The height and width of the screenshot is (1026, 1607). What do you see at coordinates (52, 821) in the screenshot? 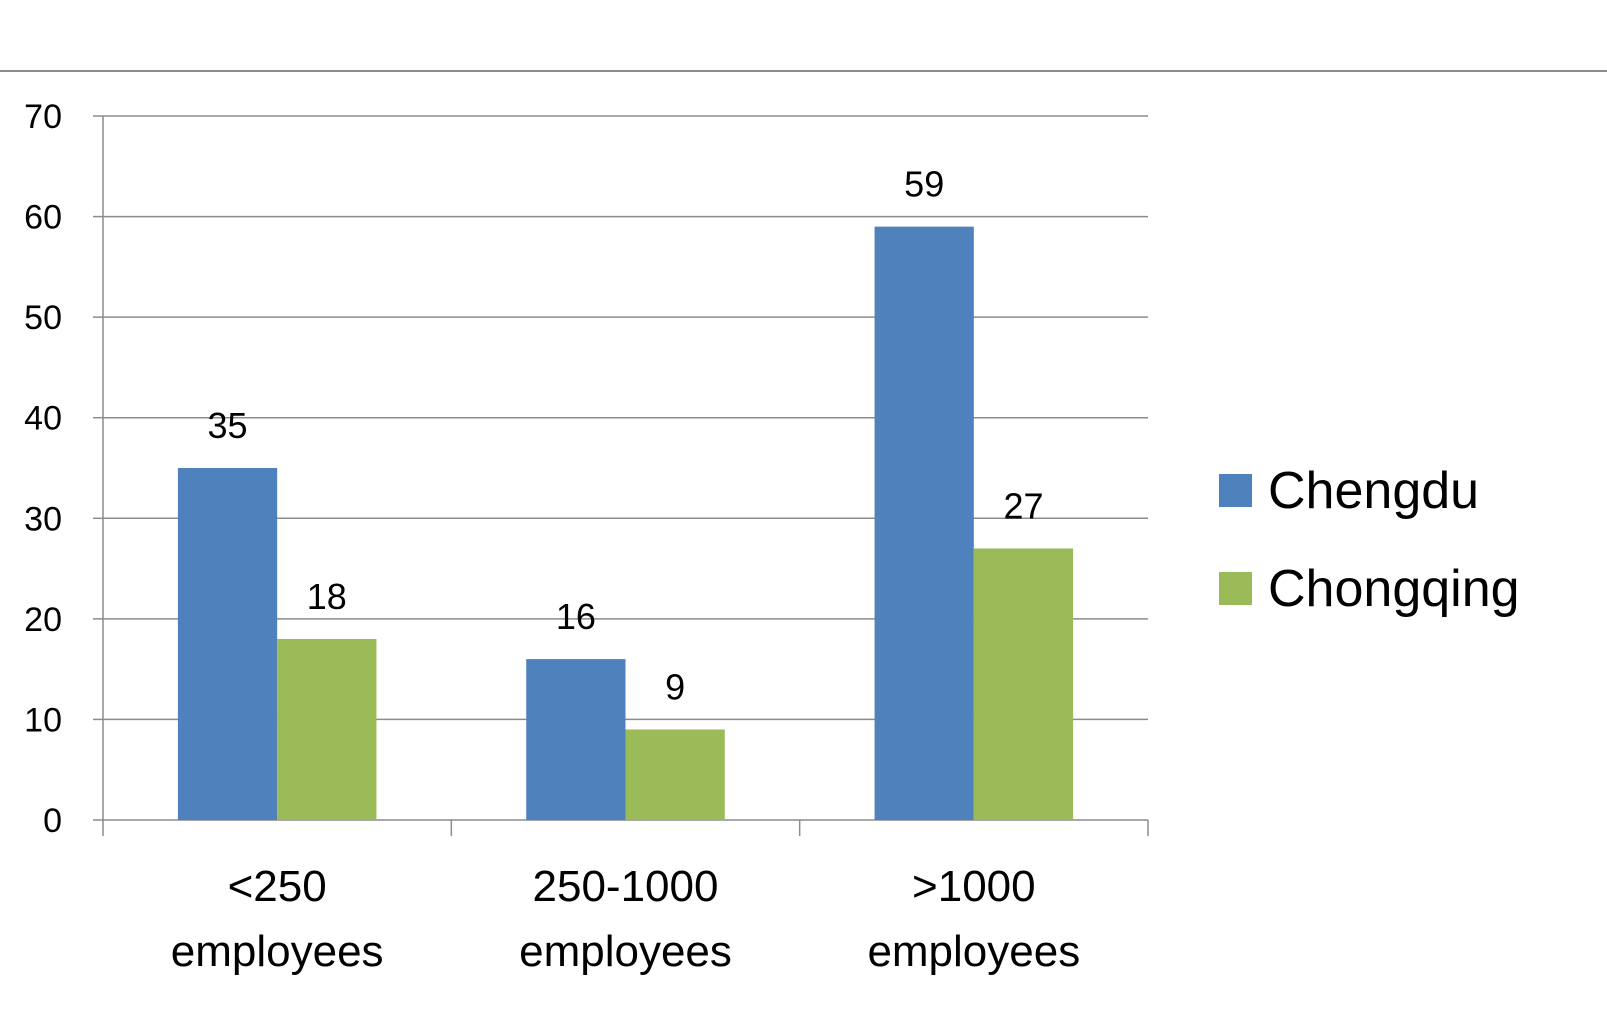
I see `y-tick-label: 0` at bounding box center [52, 821].